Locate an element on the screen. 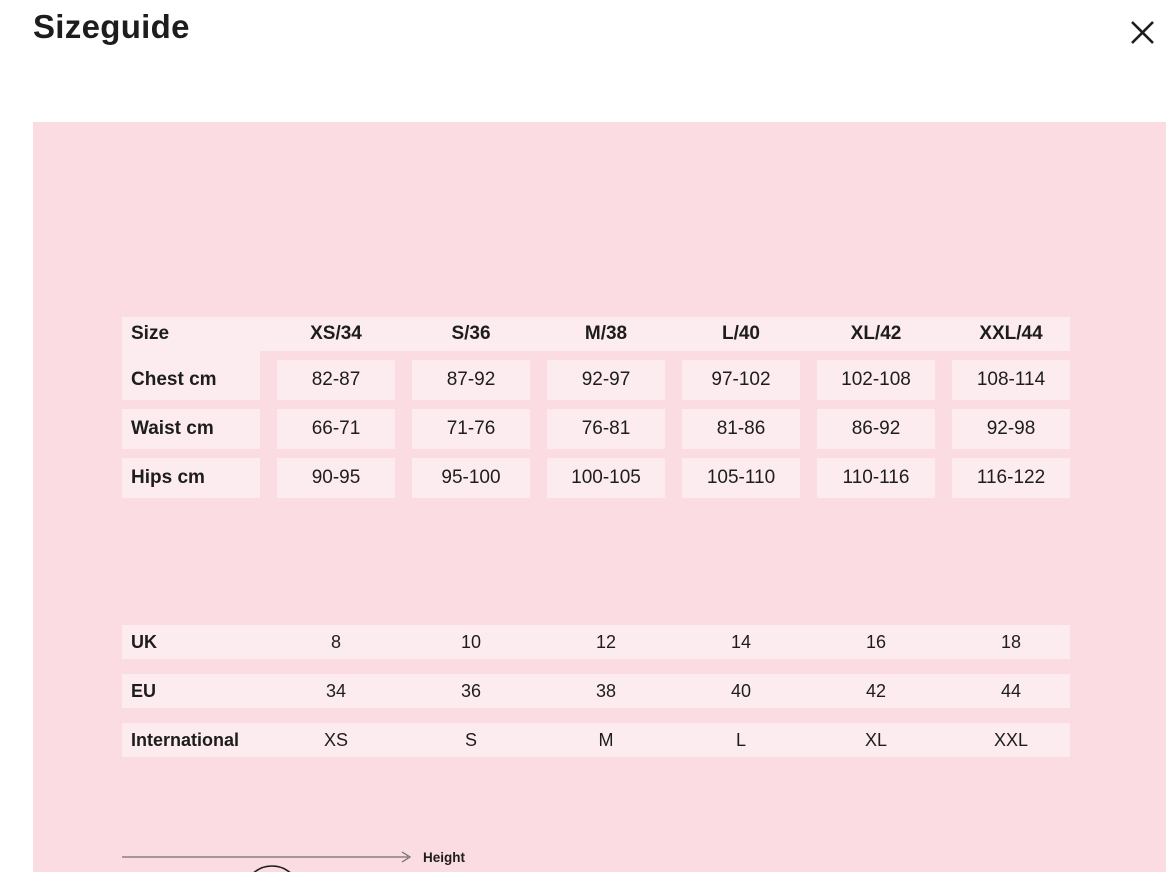  column-header-l: L/40 is located at coordinates (741, 333).